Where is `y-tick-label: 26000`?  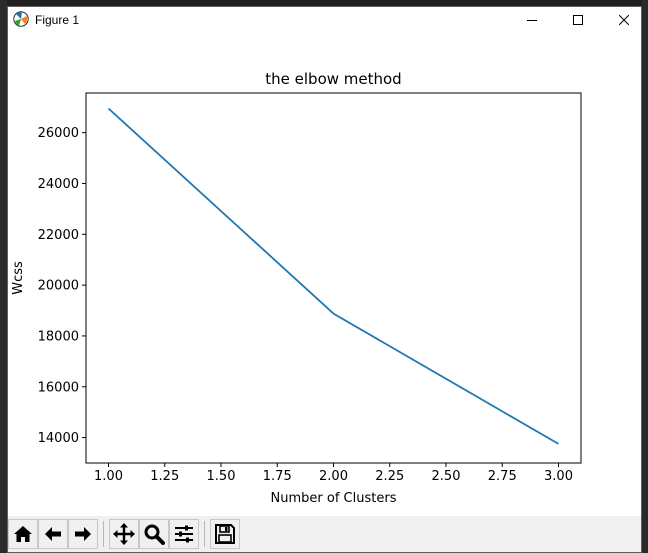 y-tick-label: 26000 is located at coordinates (58, 133).